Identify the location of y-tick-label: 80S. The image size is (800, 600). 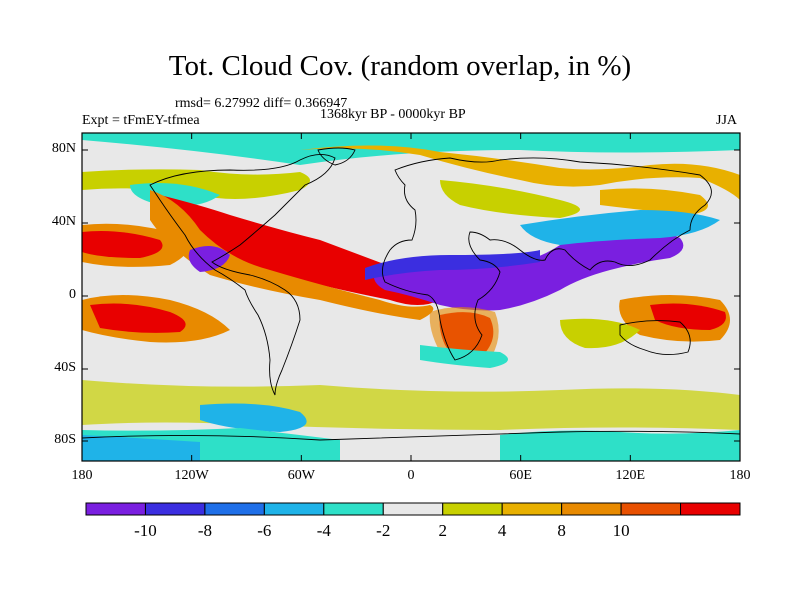
(65, 439).